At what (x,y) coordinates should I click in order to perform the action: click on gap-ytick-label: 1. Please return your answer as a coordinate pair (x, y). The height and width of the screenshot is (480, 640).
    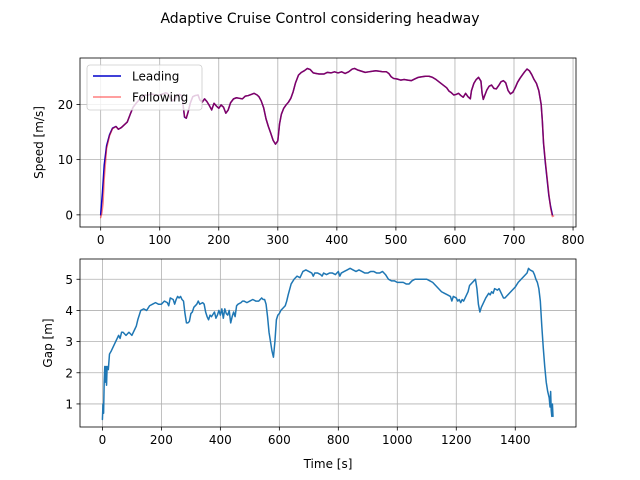
    Looking at the image, I should click on (69, 404).